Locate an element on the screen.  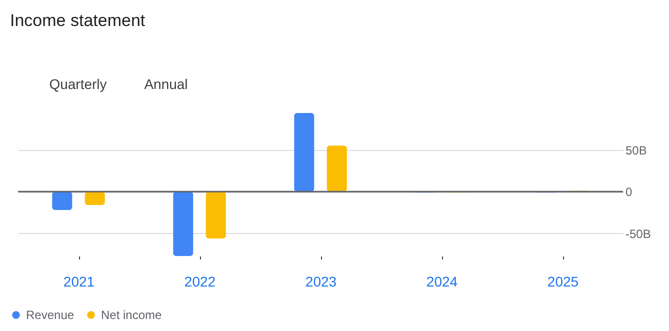
chart-title: Income statement is located at coordinates (78, 20).